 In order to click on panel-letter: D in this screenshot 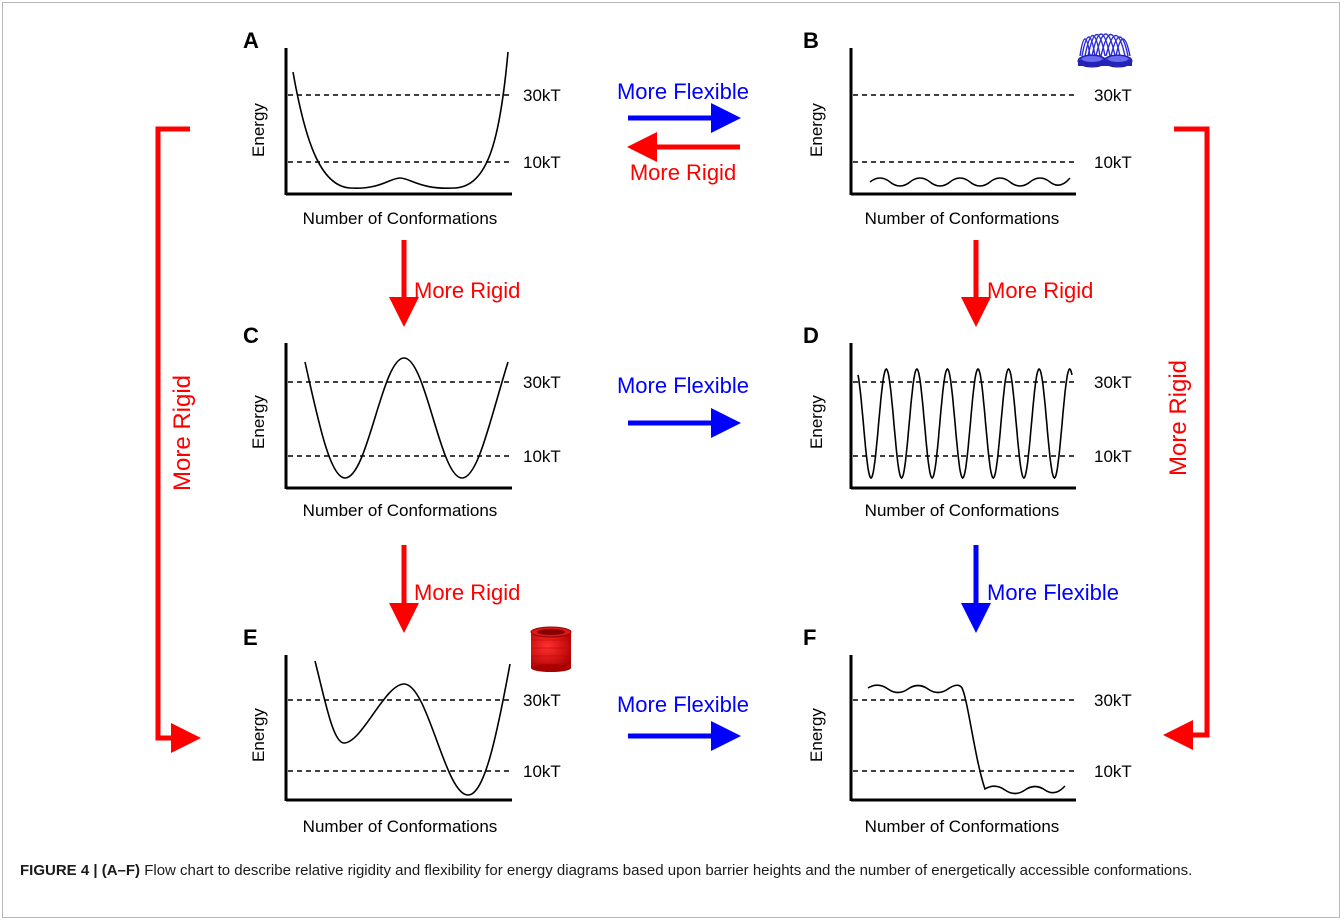, I will do `click(811, 335)`.